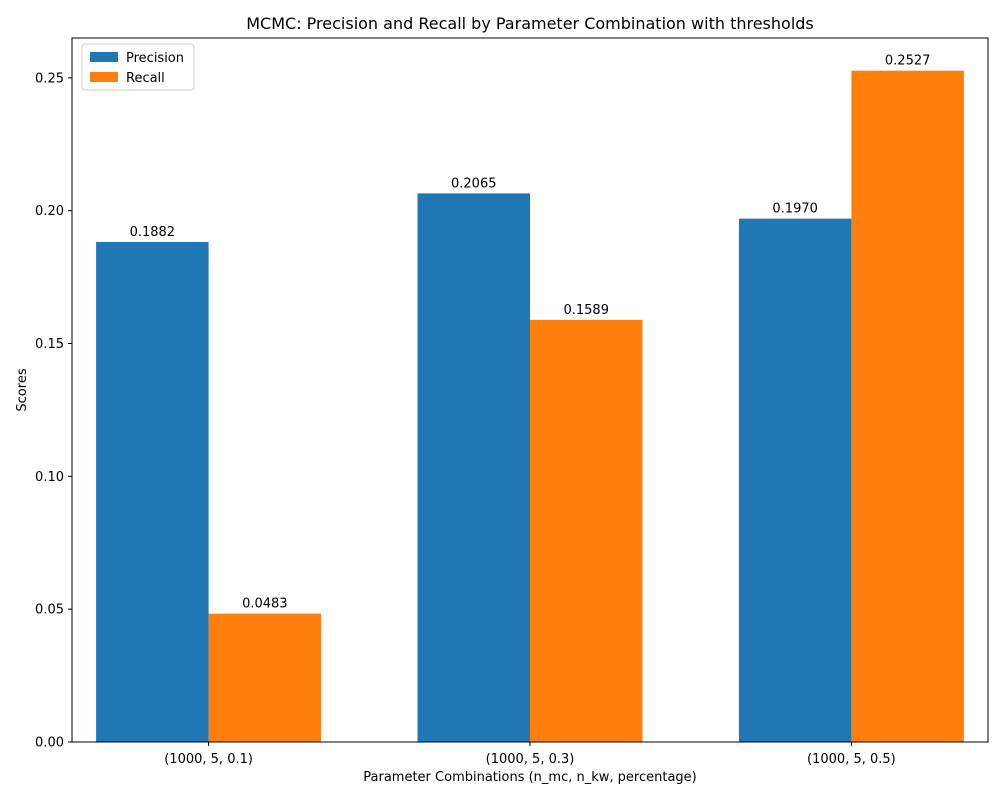 Image resolution: width=1000 pixels, height=804 pixels. I want to click on data-label-recall-1: 0.0483, so click(265, 604).